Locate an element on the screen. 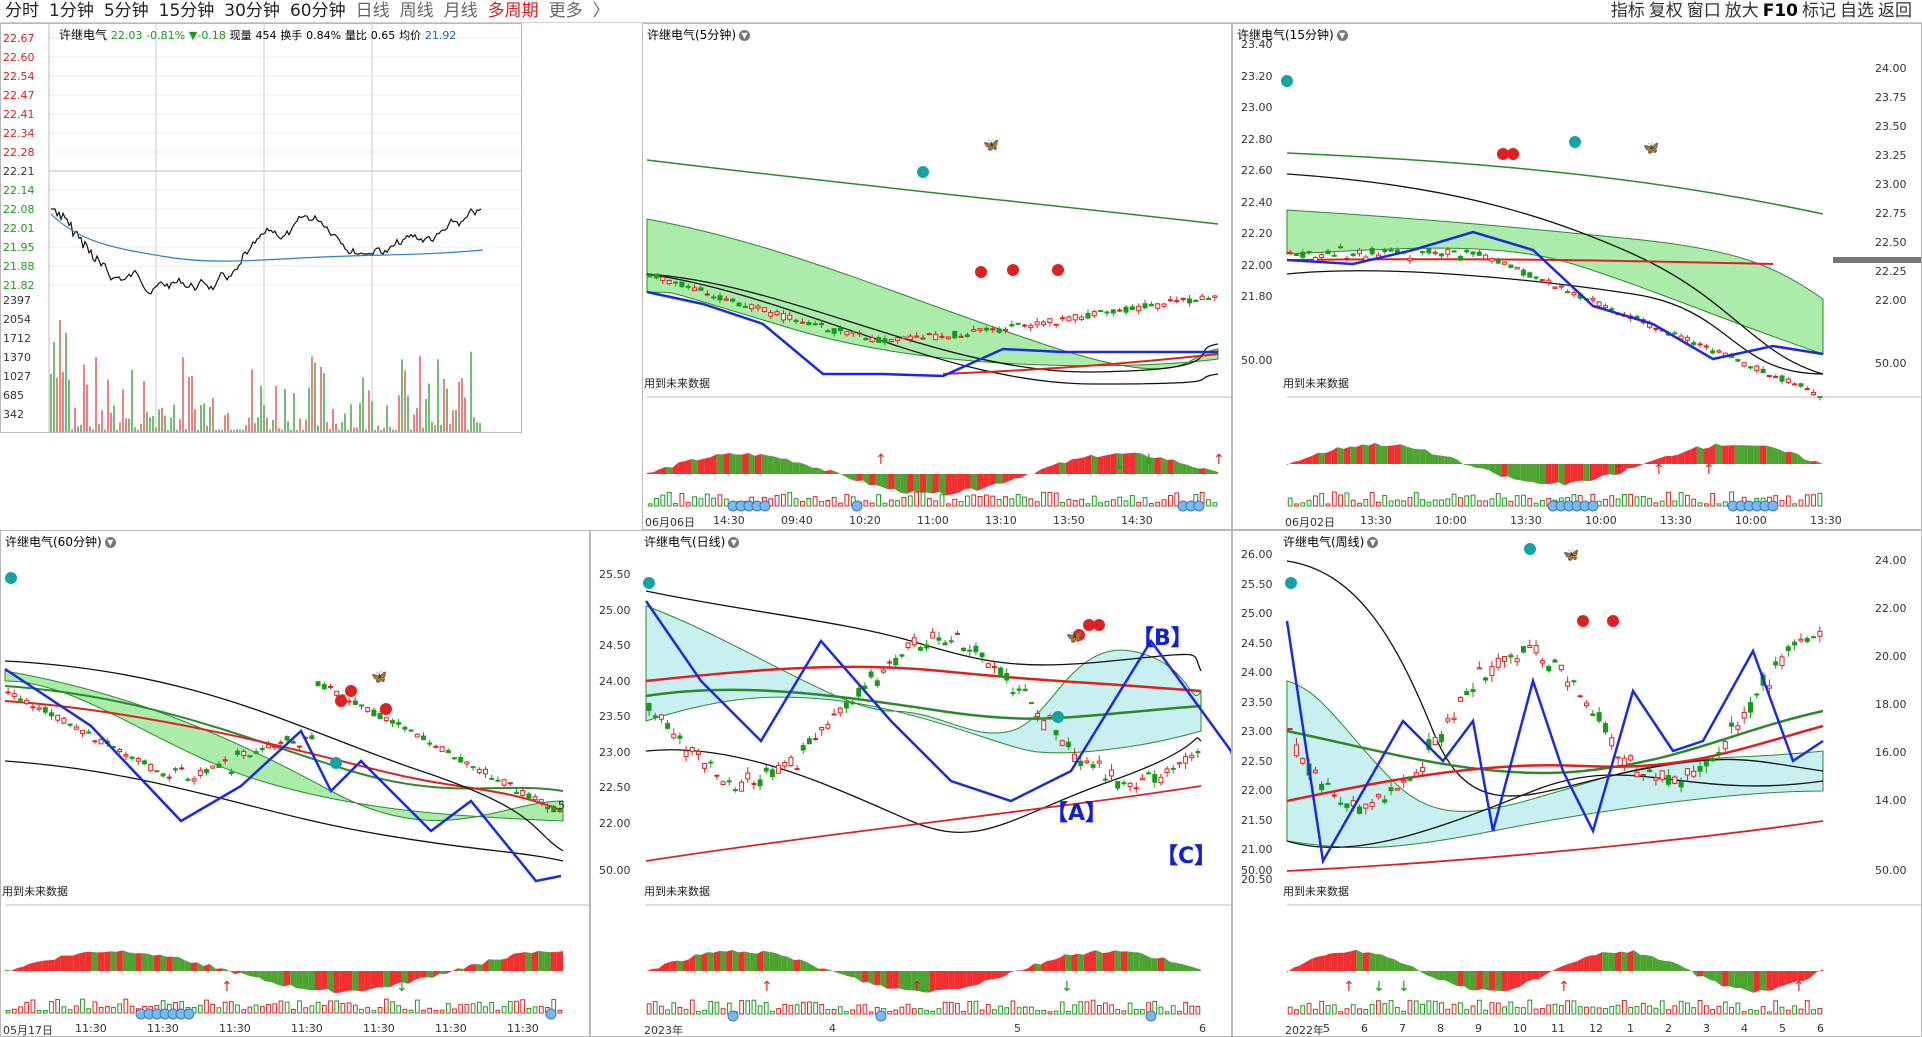 This screenshot has height=1037, width=1922. price-tick: 22.00 is located at coordinates (615, 823).